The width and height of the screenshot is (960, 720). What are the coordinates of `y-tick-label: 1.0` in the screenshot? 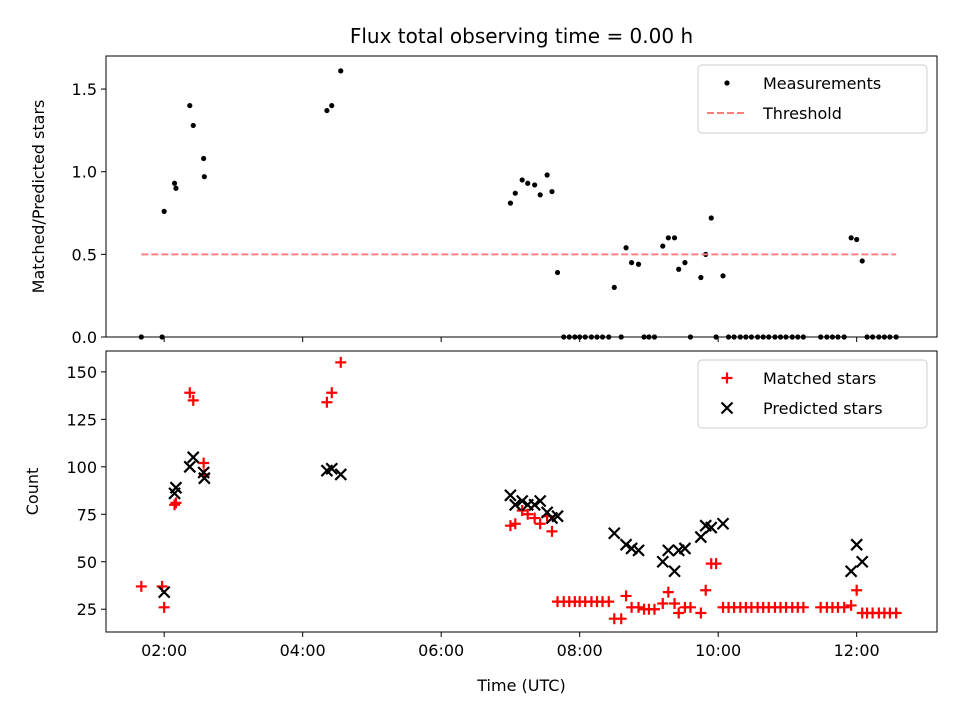 It's located at (84, 172).